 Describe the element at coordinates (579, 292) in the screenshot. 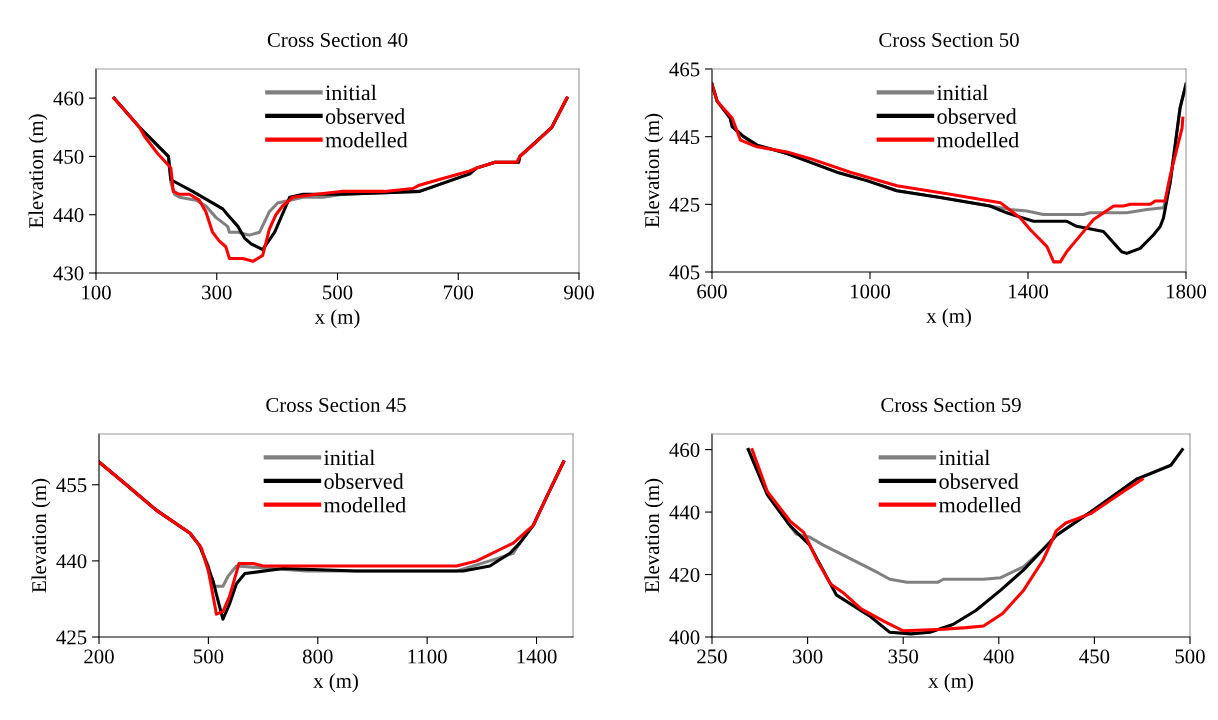

I see `x-tick-label: 900` at that location.